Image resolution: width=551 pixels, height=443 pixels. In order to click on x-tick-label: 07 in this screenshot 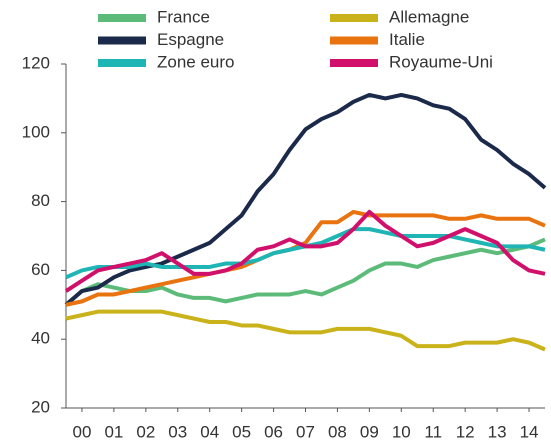, I will do `click(305, 431)`.